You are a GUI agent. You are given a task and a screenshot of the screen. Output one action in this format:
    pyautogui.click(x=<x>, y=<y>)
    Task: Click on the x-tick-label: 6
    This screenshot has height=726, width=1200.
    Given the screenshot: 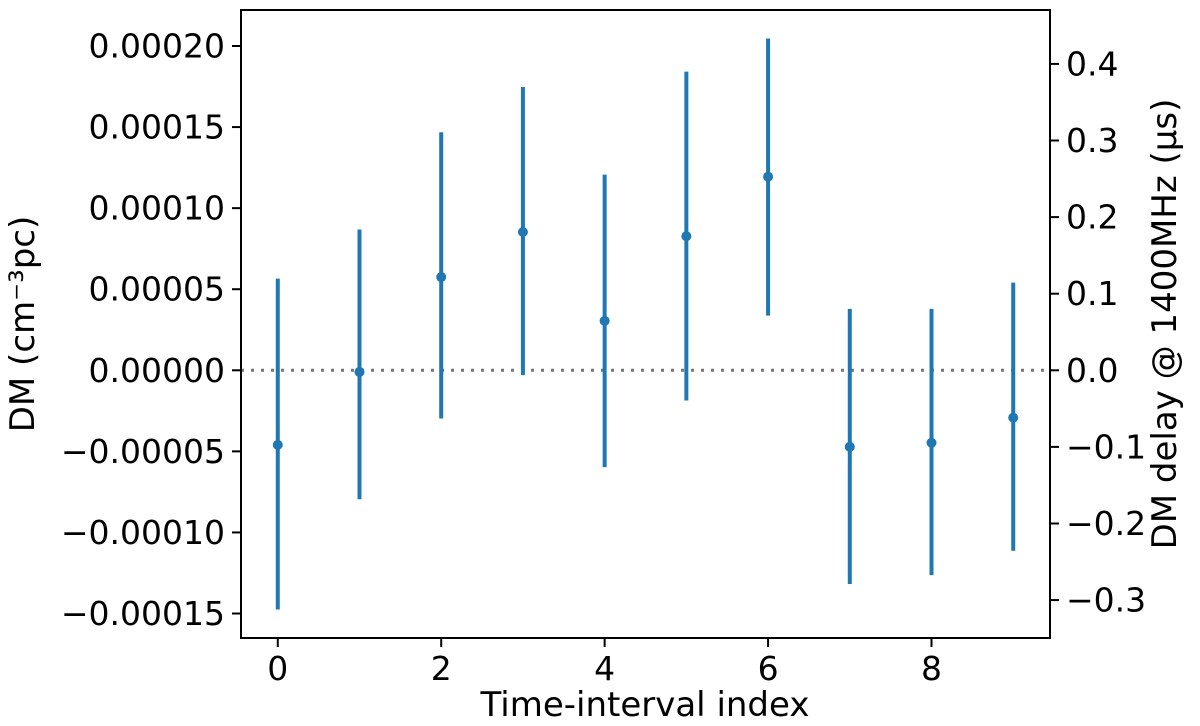 What is the action you would take?
    pyautogui.click(x=768, y=668)
    